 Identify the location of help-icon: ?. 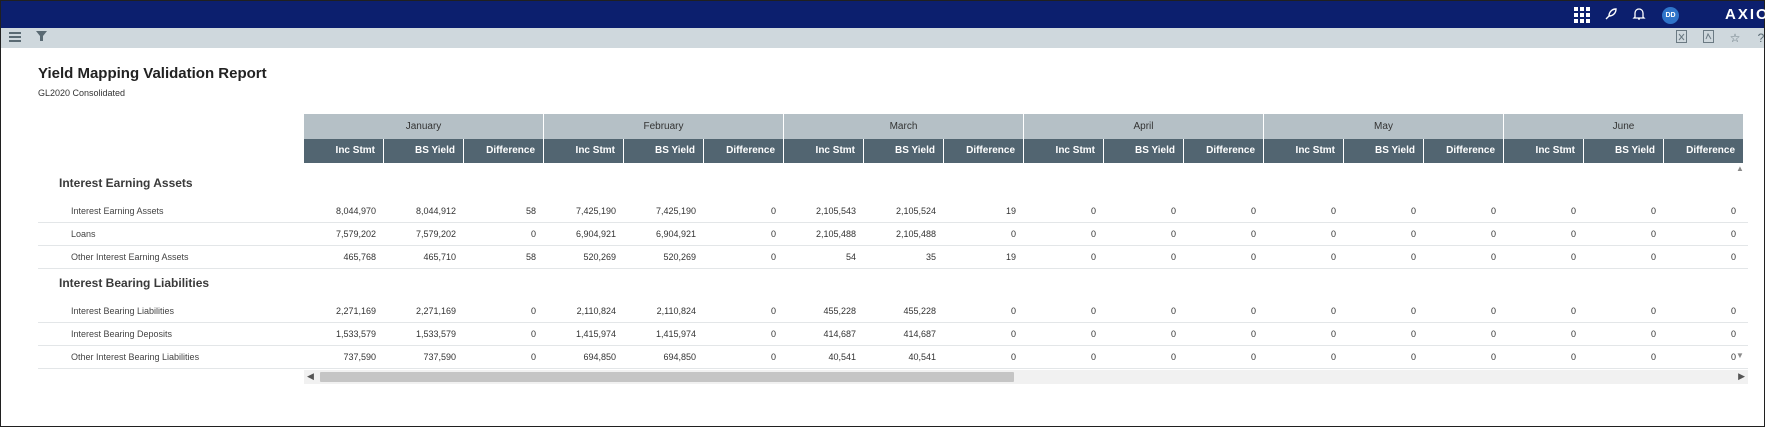
(1761, 38).